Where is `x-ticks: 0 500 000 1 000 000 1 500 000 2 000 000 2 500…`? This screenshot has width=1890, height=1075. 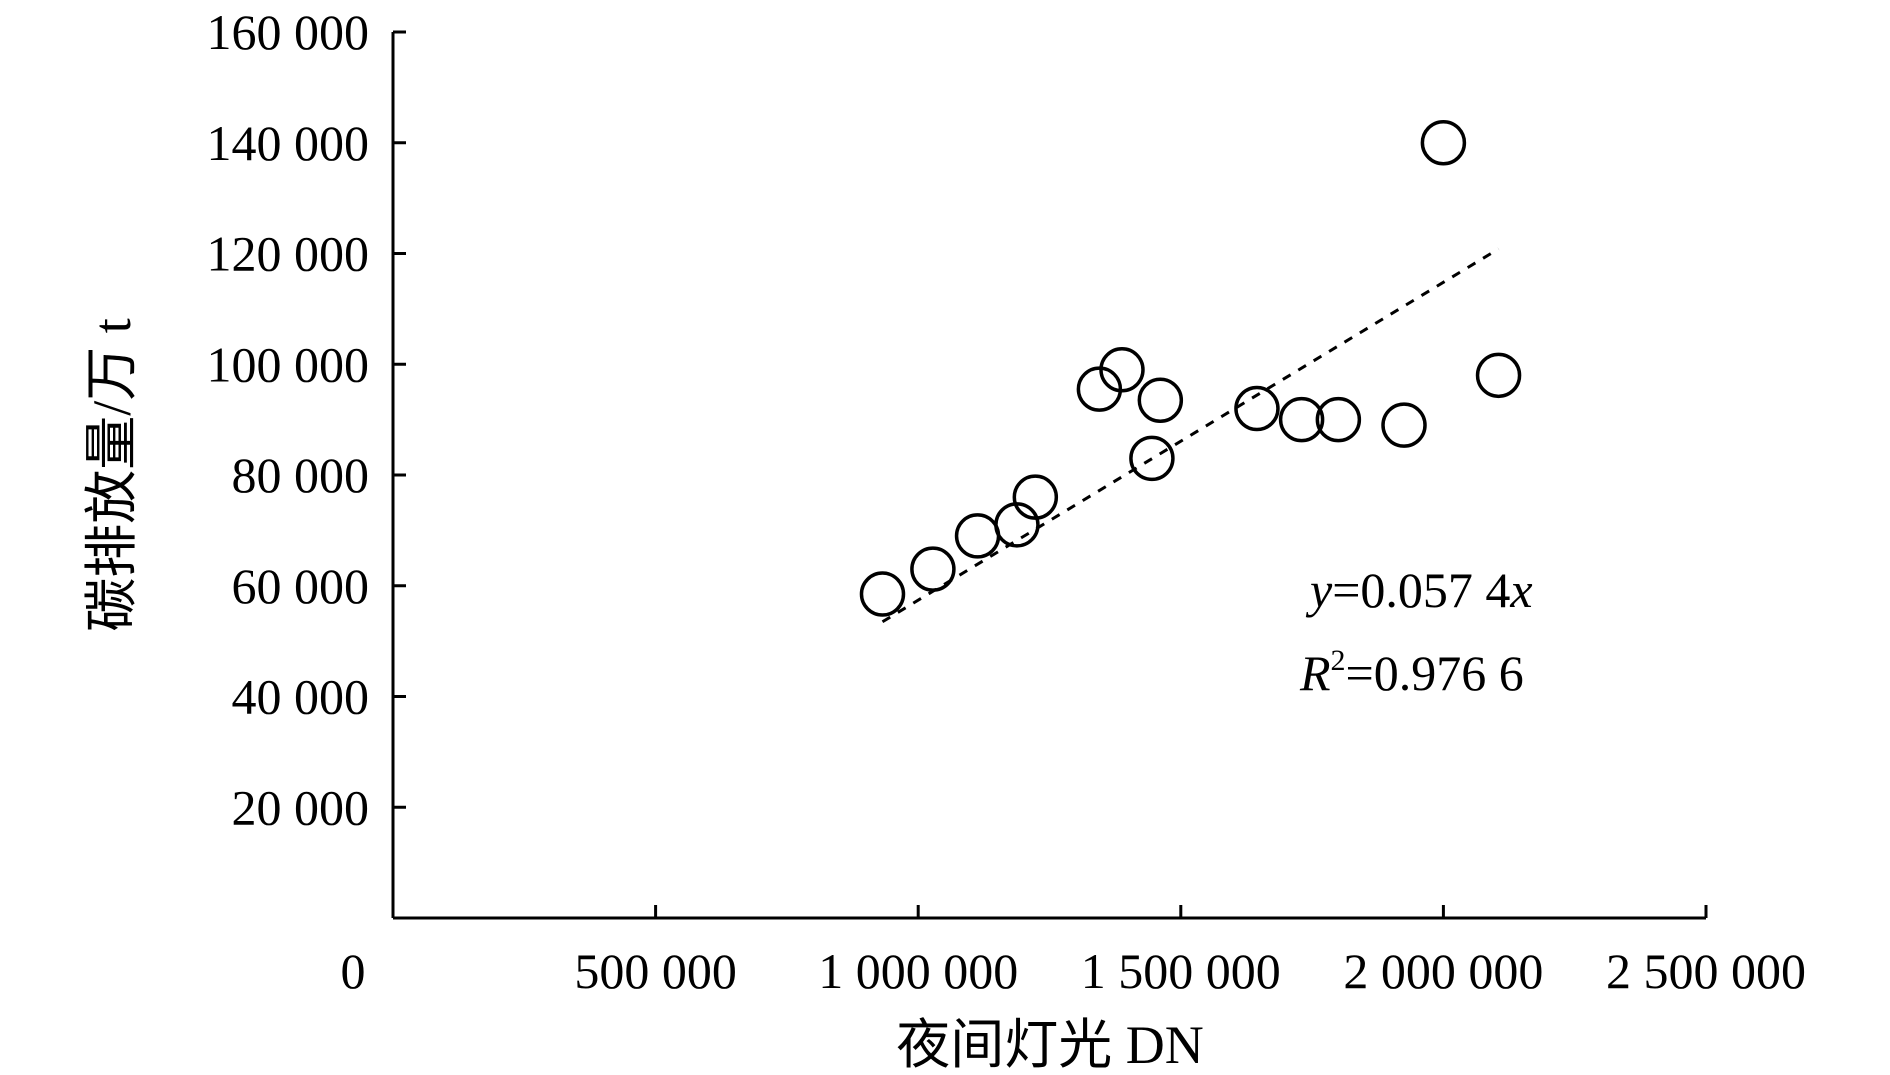
x-ticks: 0 500 000 1 000 000 1 500 000 2 000 000 2 500… is located at coordinates (1073, 952).